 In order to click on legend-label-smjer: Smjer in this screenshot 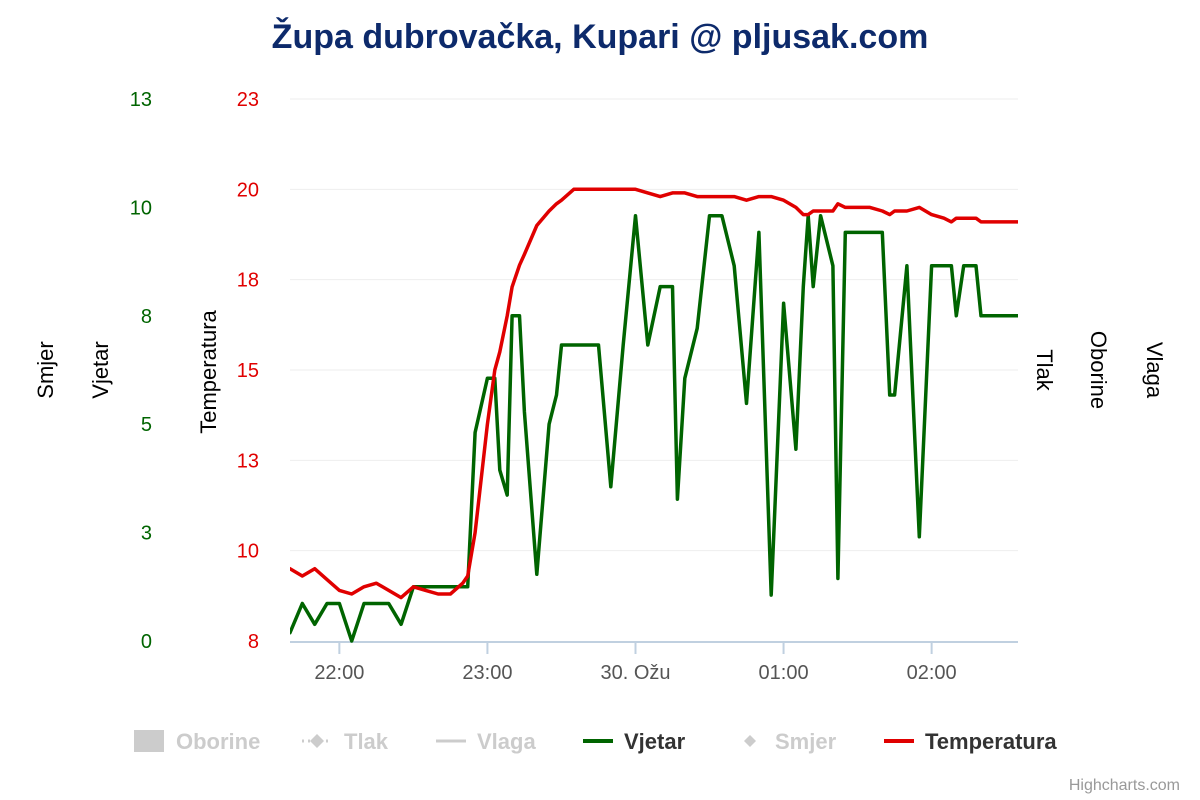, I will do `click(806, 741)`.